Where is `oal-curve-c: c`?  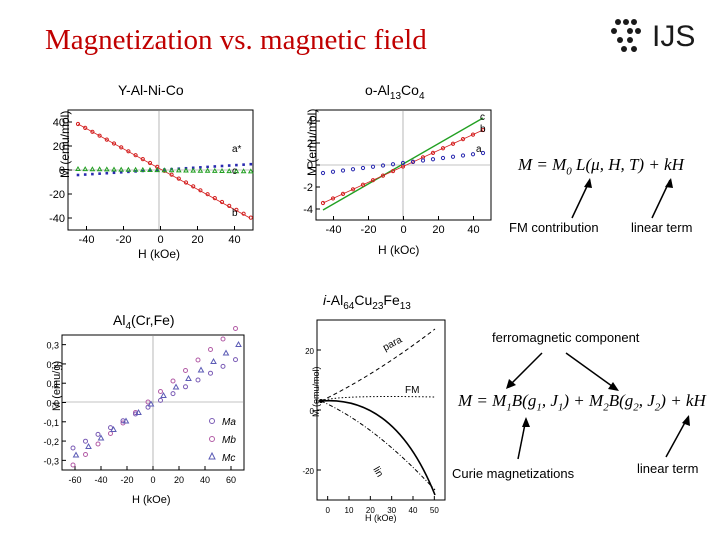
oal-curve-c: c is located at coordinates (482, 117).